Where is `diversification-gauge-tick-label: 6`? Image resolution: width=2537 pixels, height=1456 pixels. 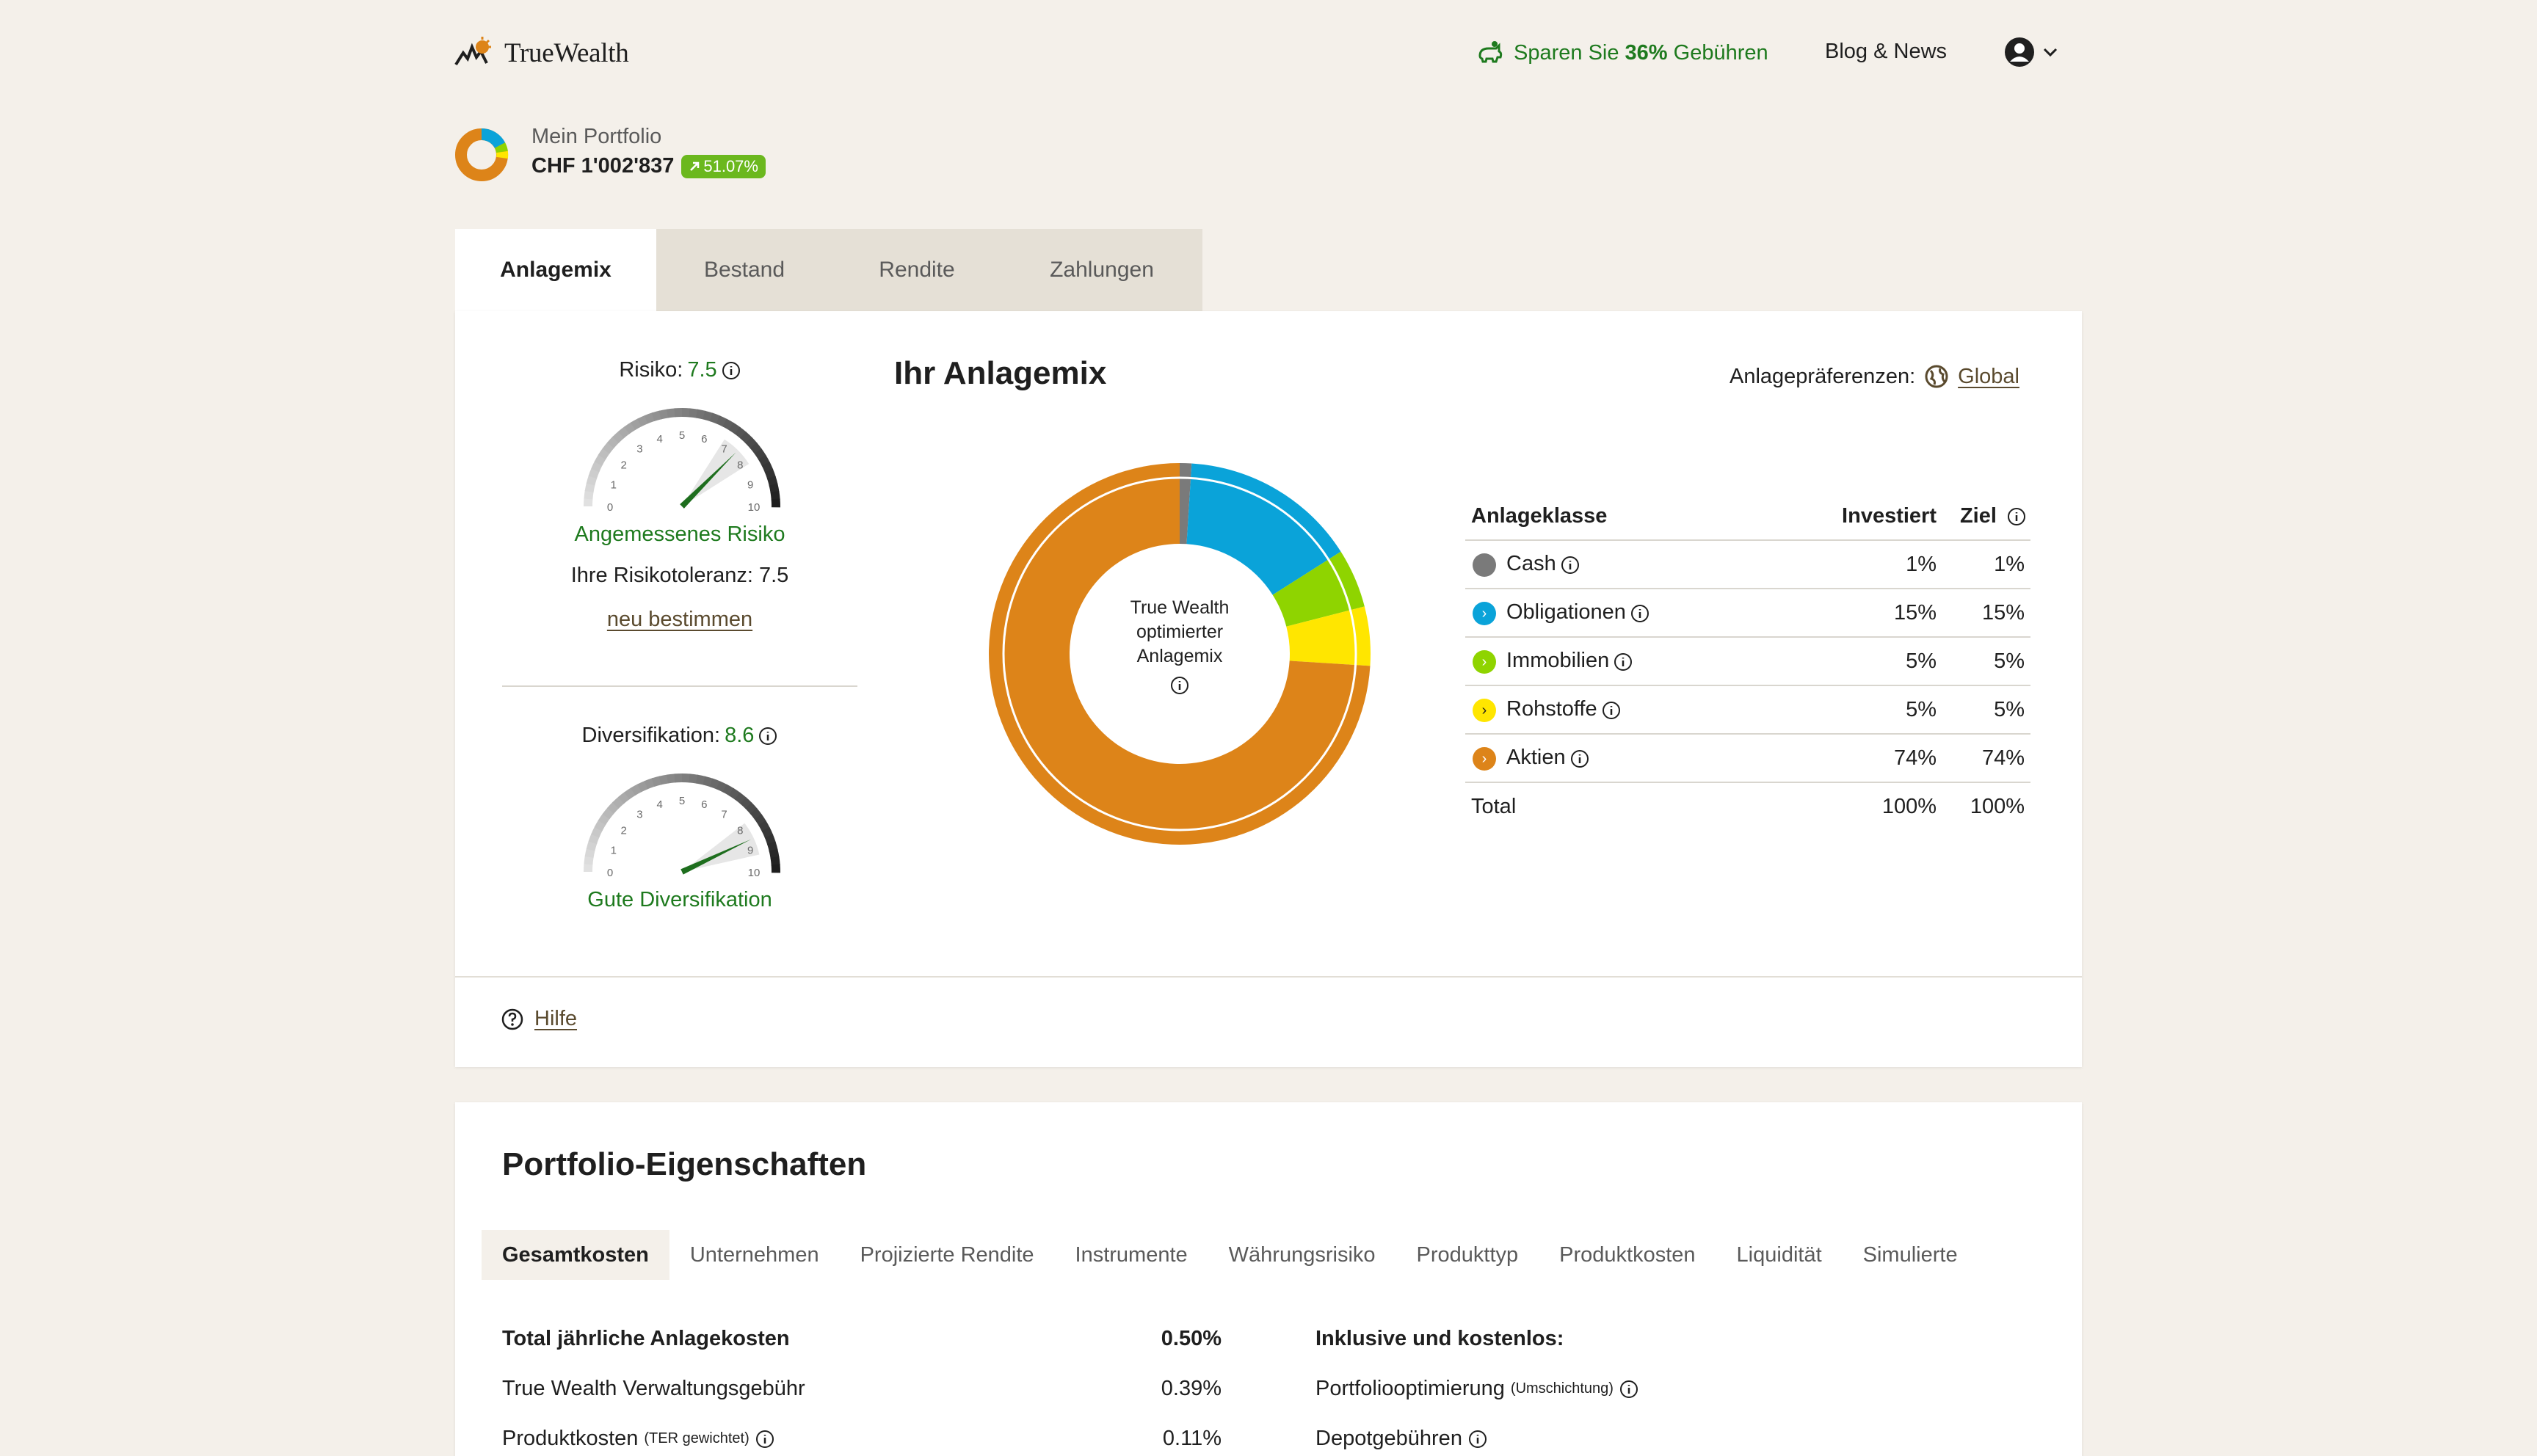 diversification-gauge-tick-label: 6 is located at coordinates (704, 805).